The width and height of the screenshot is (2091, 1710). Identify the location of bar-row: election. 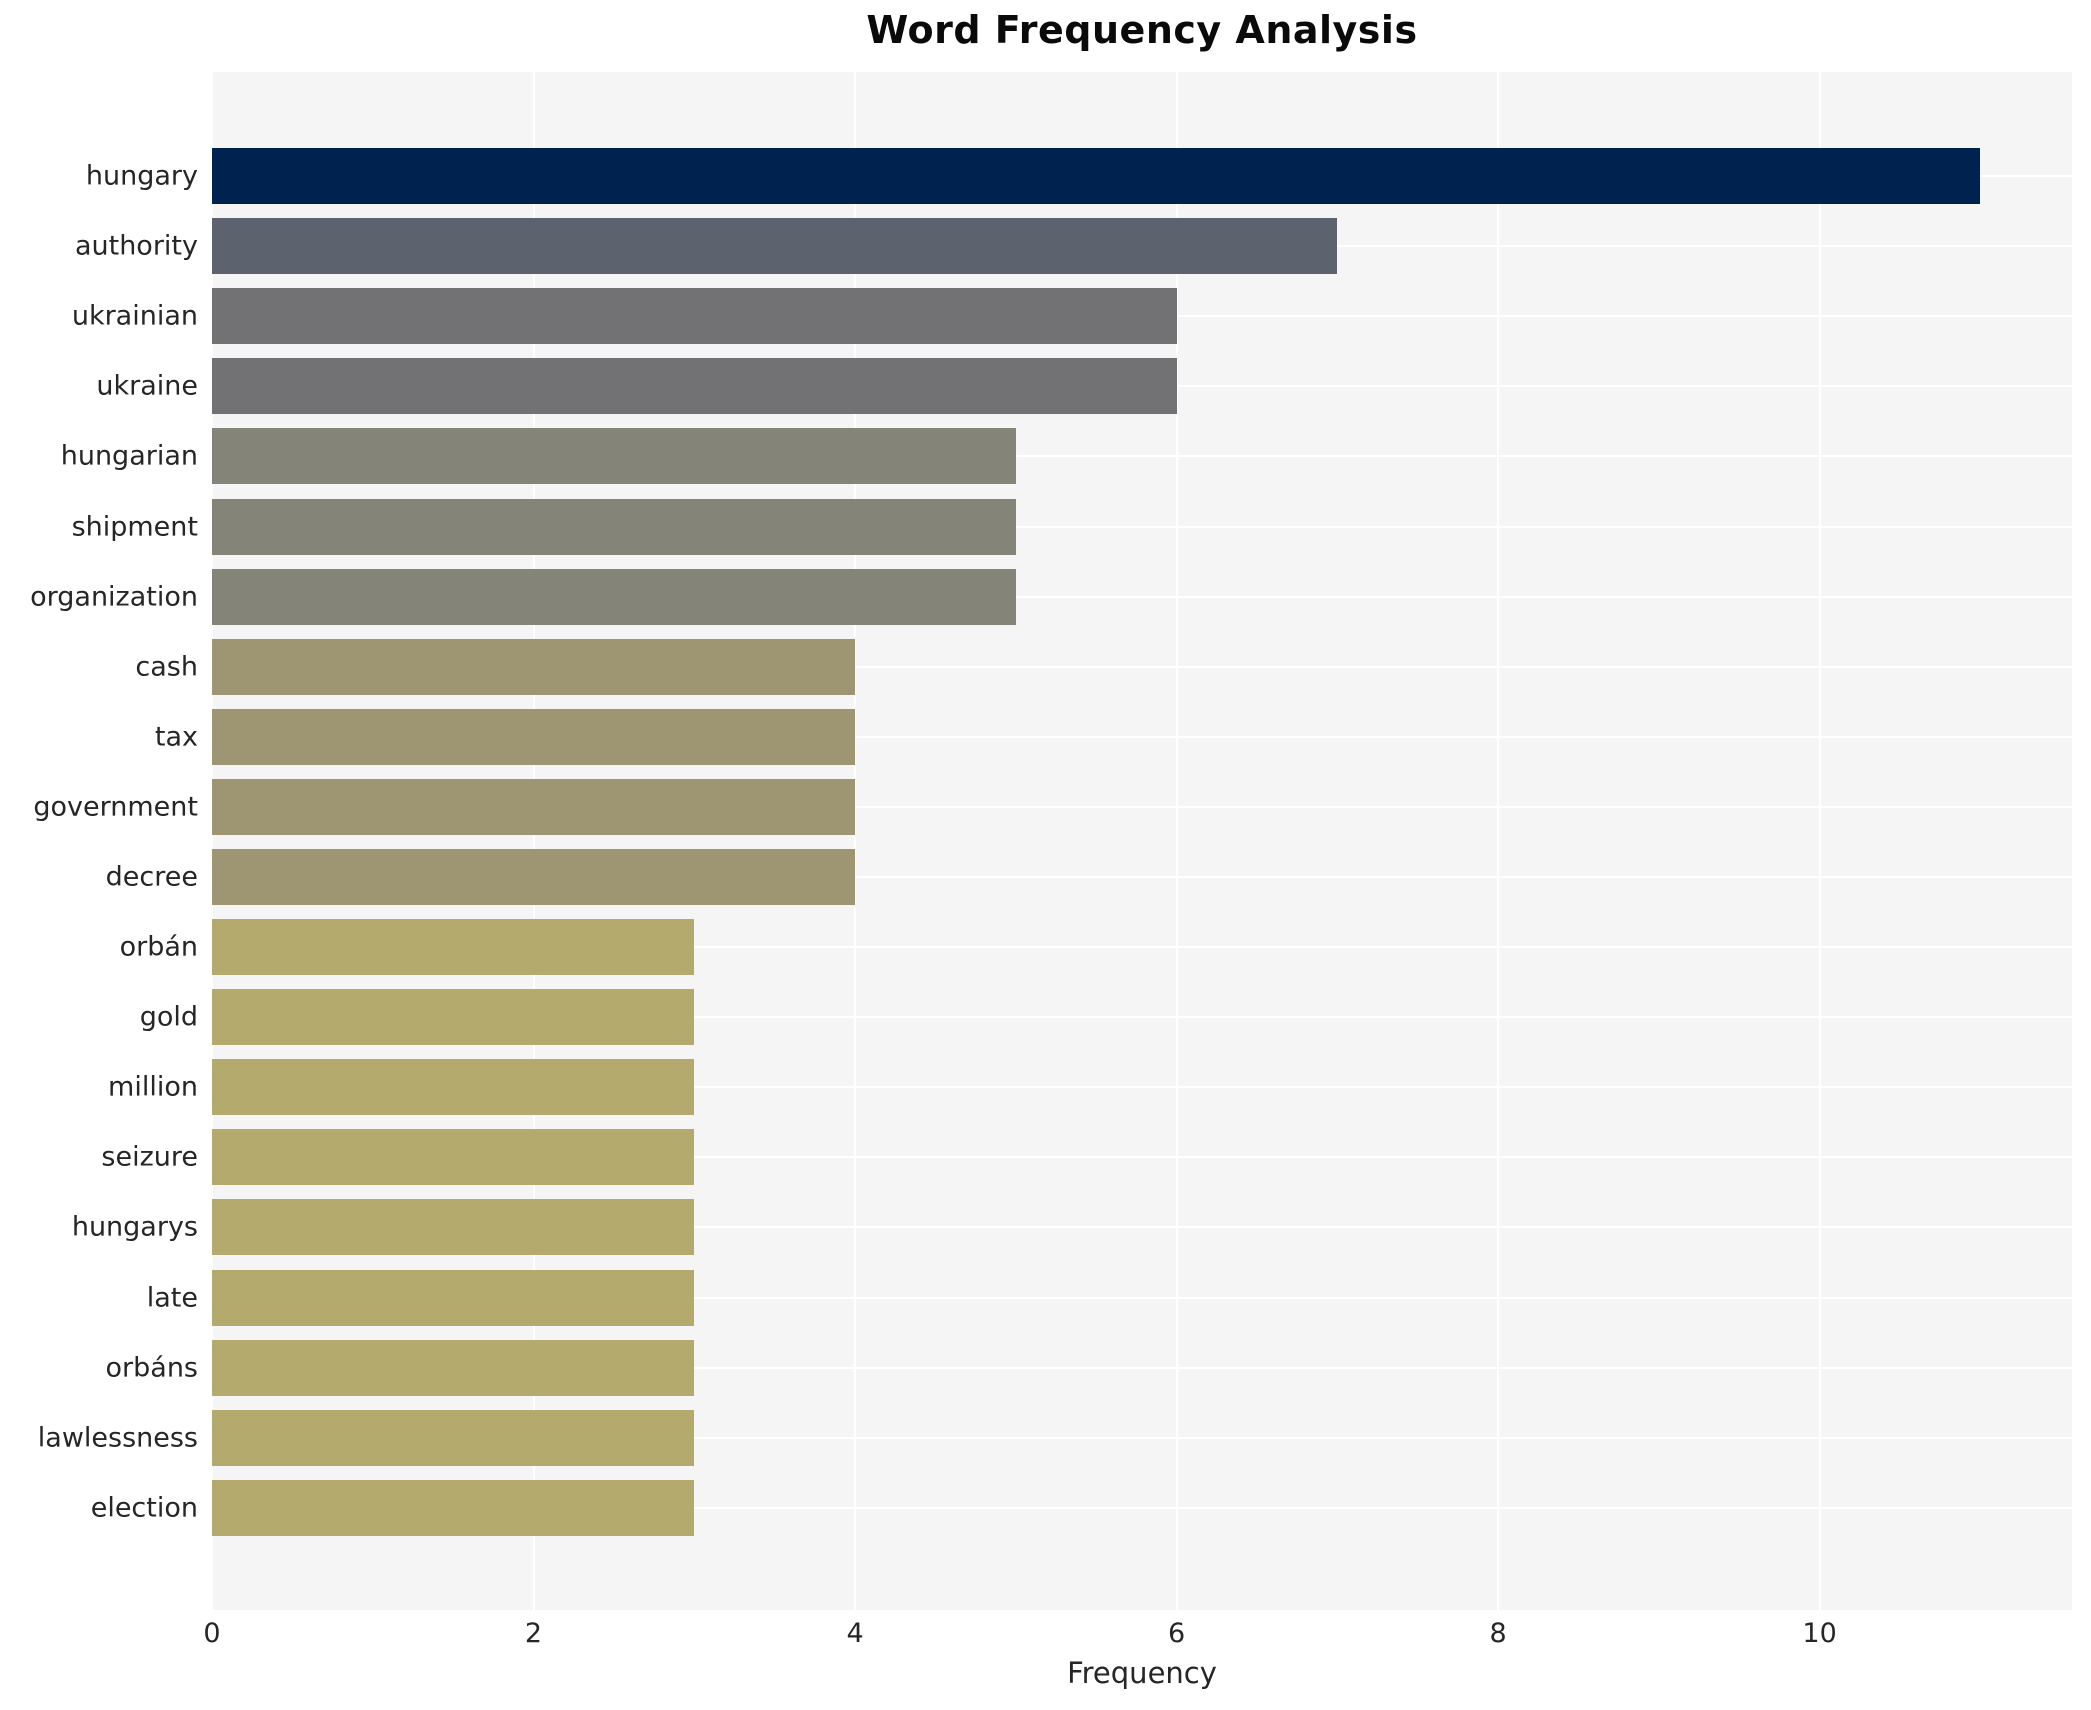
(1081, 1508).